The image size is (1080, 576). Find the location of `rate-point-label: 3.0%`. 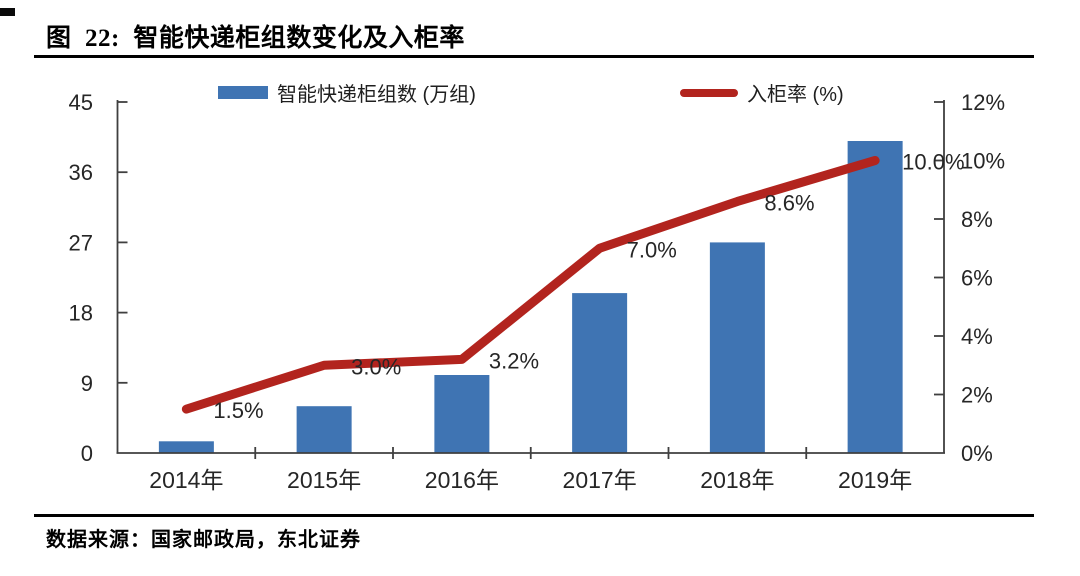

rate-point-label: 3.0% is located at coordinates (376, 366).